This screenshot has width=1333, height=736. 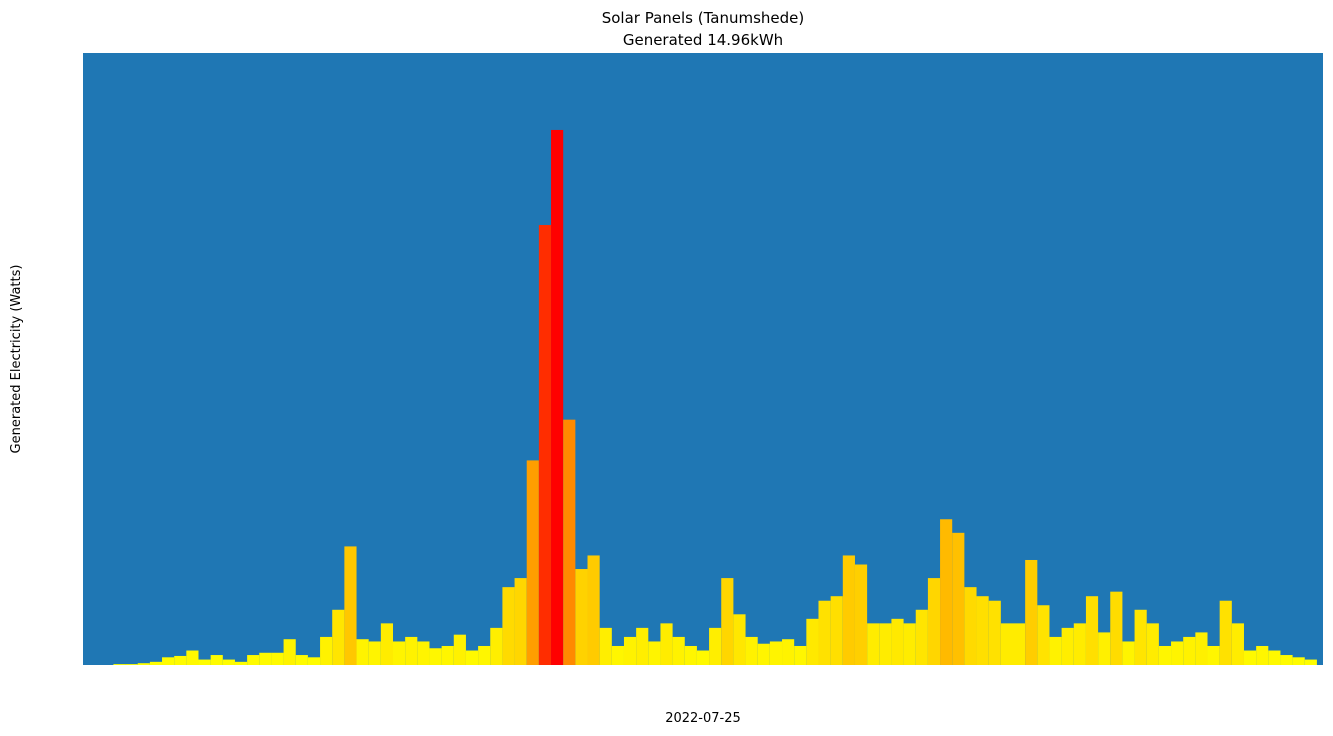 What do you see at coordinates (703, 40) in the screenshot?
I see `chart-subtitle: Generated 14.96kWh` at bounding box center [703, 40].